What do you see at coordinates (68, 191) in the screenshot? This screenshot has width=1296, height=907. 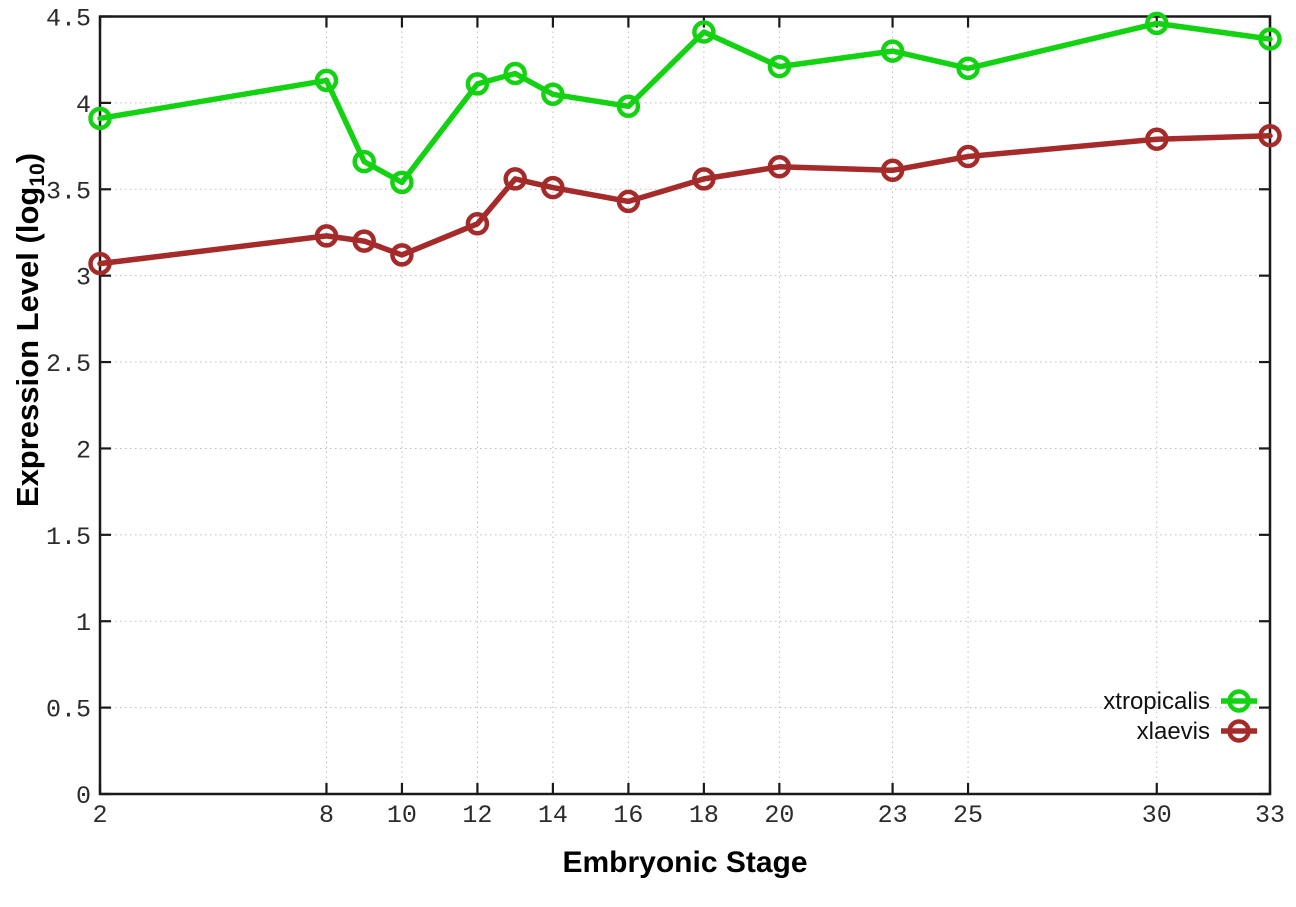 I see `y-tick-label-3.5: 3.5` at bounding box center [68, 191].